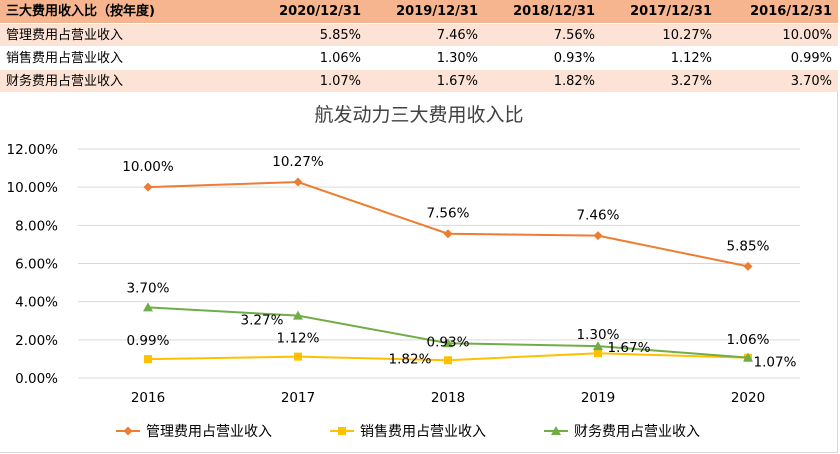 The height and width of the screenshot is (454, 840). What do you see at coordinates (125, 12) in the screenshot?
I see `table-header-title: 三大费用收入比（按年度)` at bounding box center [125, 12].